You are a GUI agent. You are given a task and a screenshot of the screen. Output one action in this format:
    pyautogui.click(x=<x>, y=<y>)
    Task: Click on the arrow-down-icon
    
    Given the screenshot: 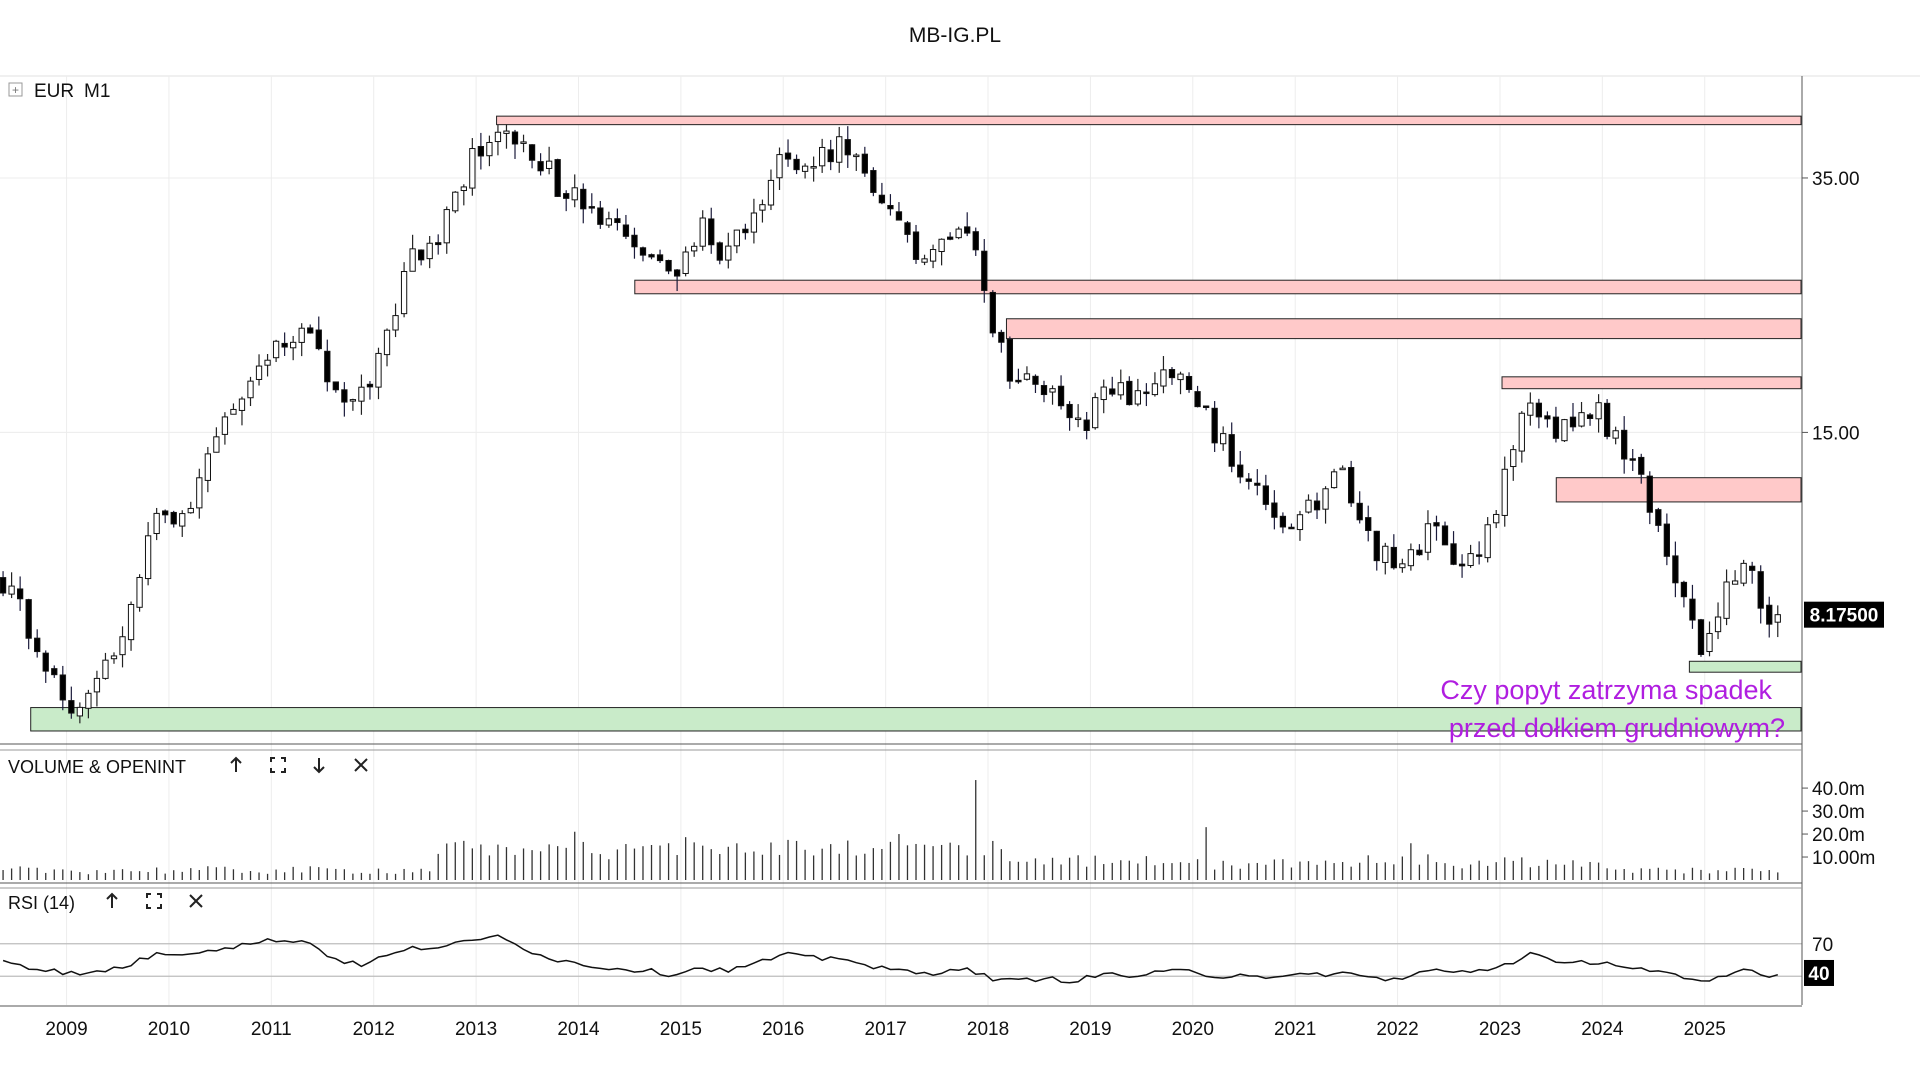 What is the action you would take?
    pyautogui.click(x=319, y=766)
    